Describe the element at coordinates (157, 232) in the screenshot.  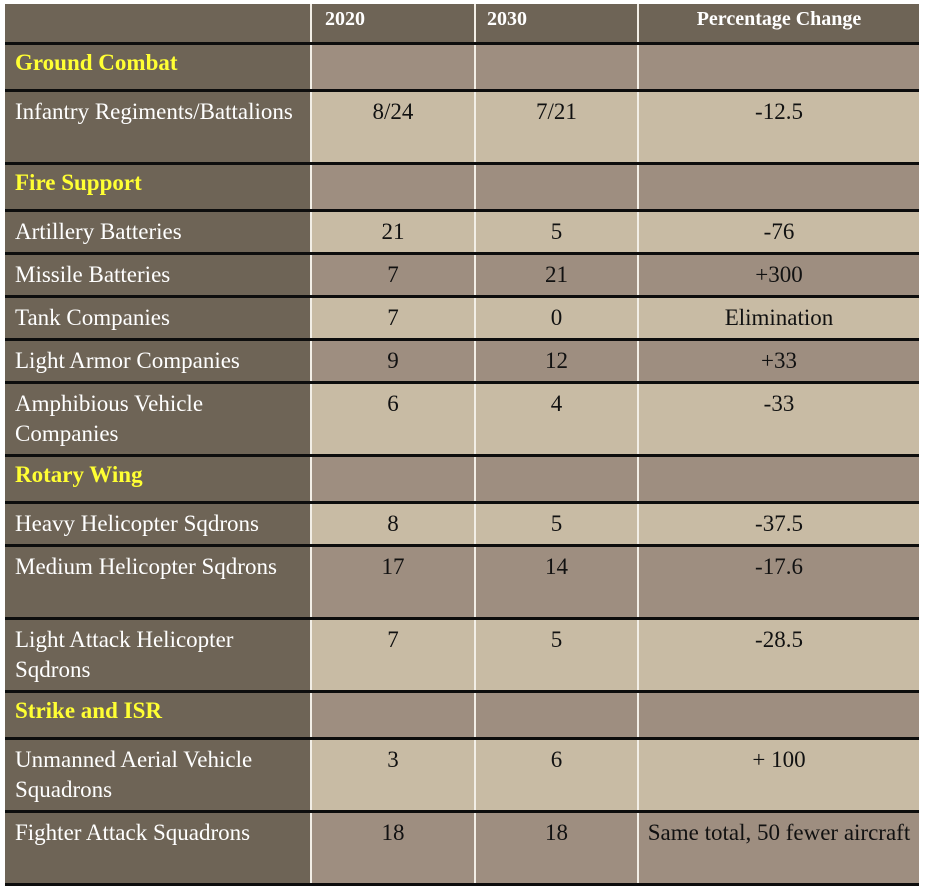
I see `row-label: Artillery Batteries` at that location.